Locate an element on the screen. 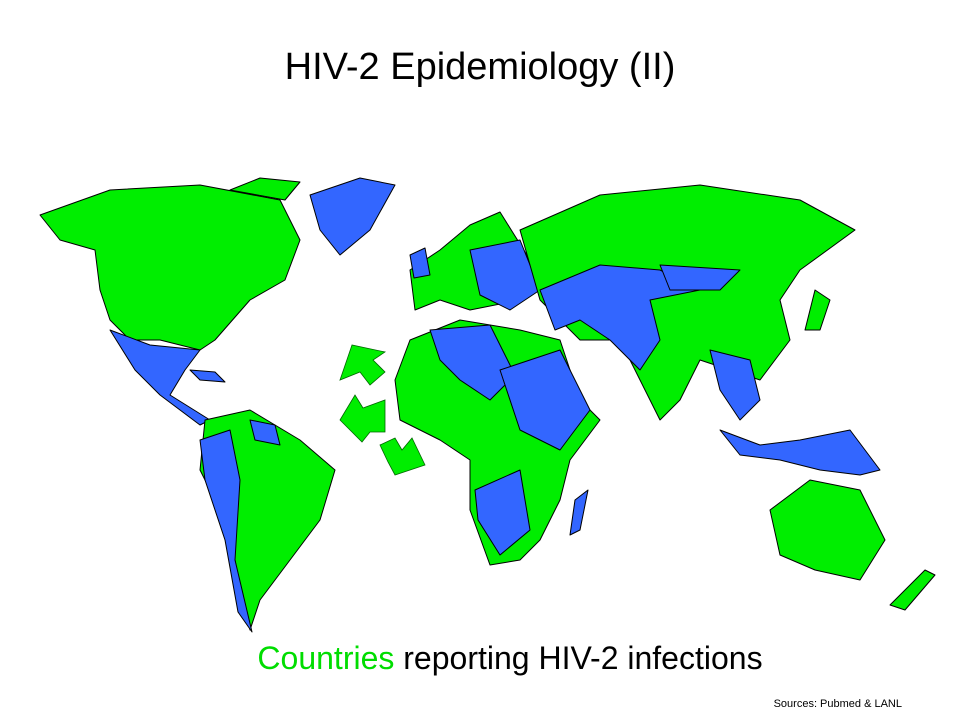 The width and height of the screenshot is (960, 720). source-note: Sources: Pubmed & LANL is located at coordinates (837, 704).